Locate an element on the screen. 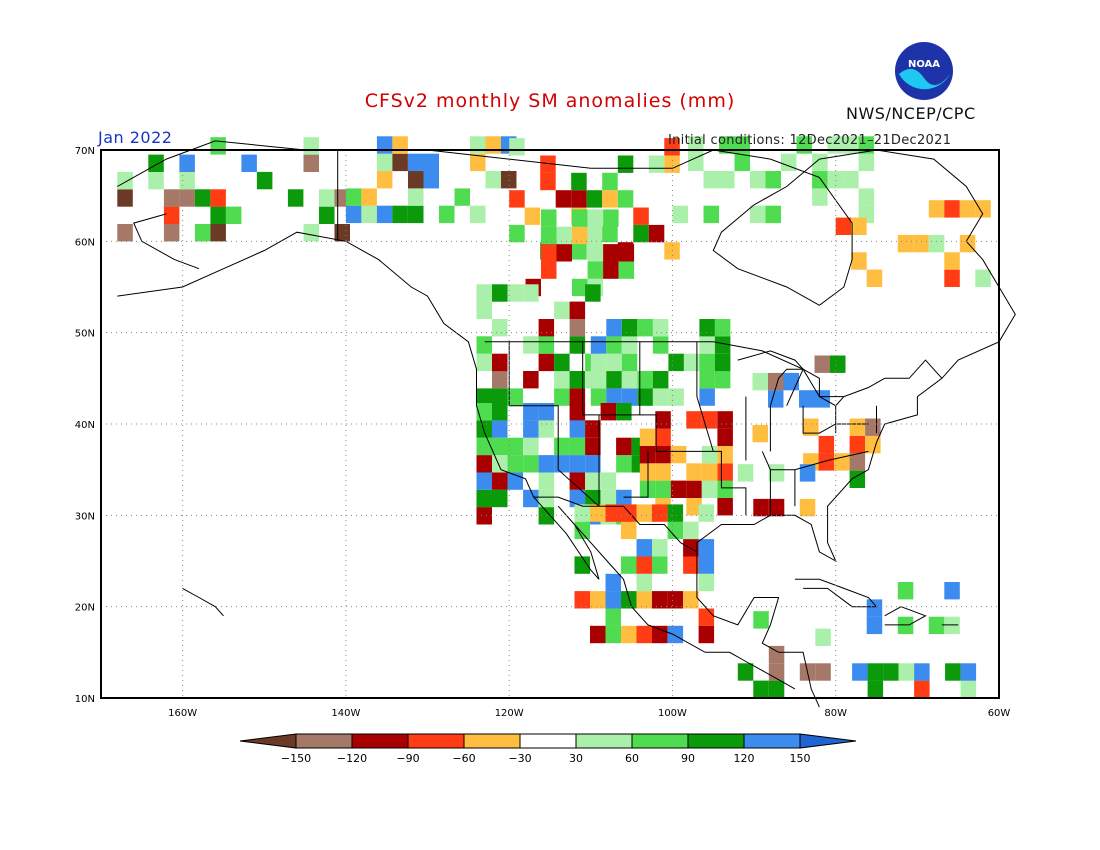 The image size is (1100, 850). valid-month: Jan 2022 is located at coordinates (135, 137).